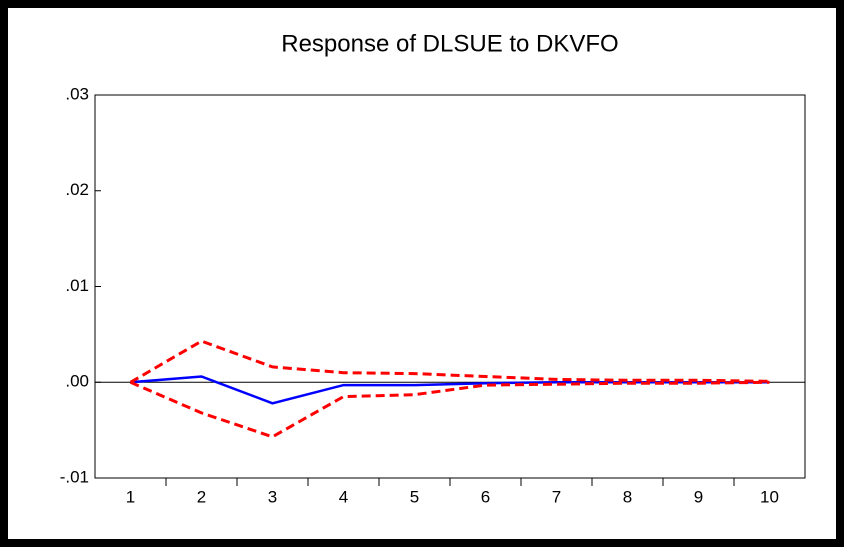 Image resolution: width=844 pixels, height=547 pixels. What do you see at coordinates (77, 381) in the screenshot?
I see `y-tick-label: .00` at bounding box center [77, 381].